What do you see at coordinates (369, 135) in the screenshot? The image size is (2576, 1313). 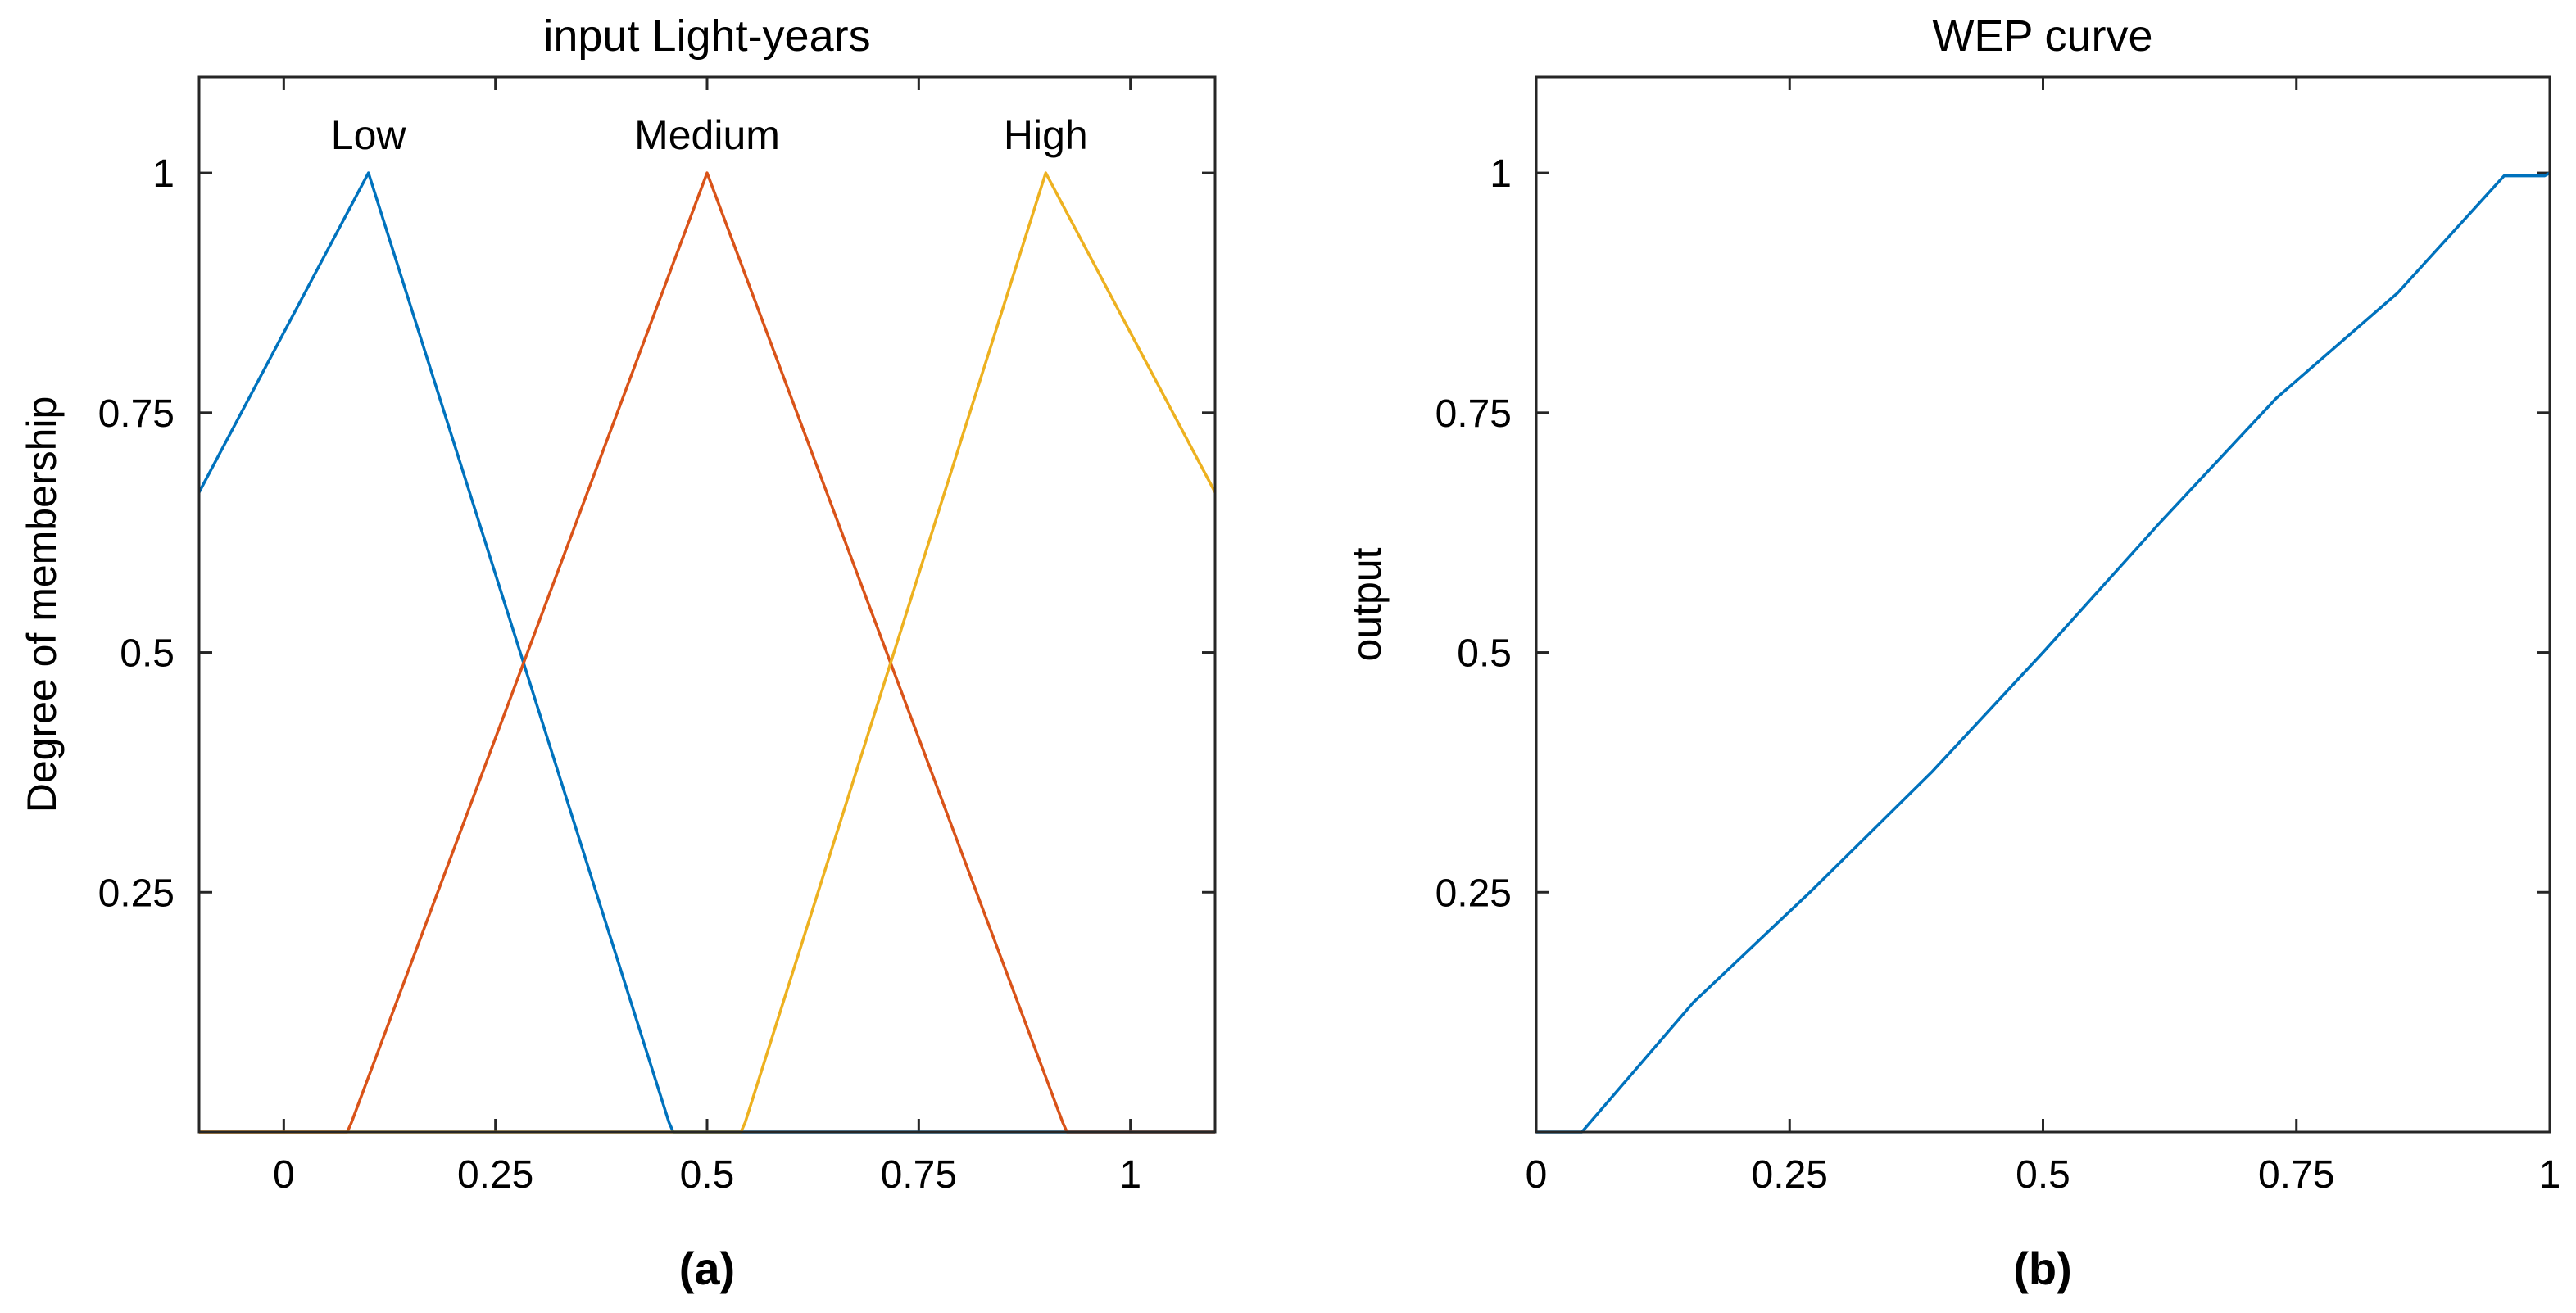 I see `mf-label-low: Low` at bounding box center [369, 135].